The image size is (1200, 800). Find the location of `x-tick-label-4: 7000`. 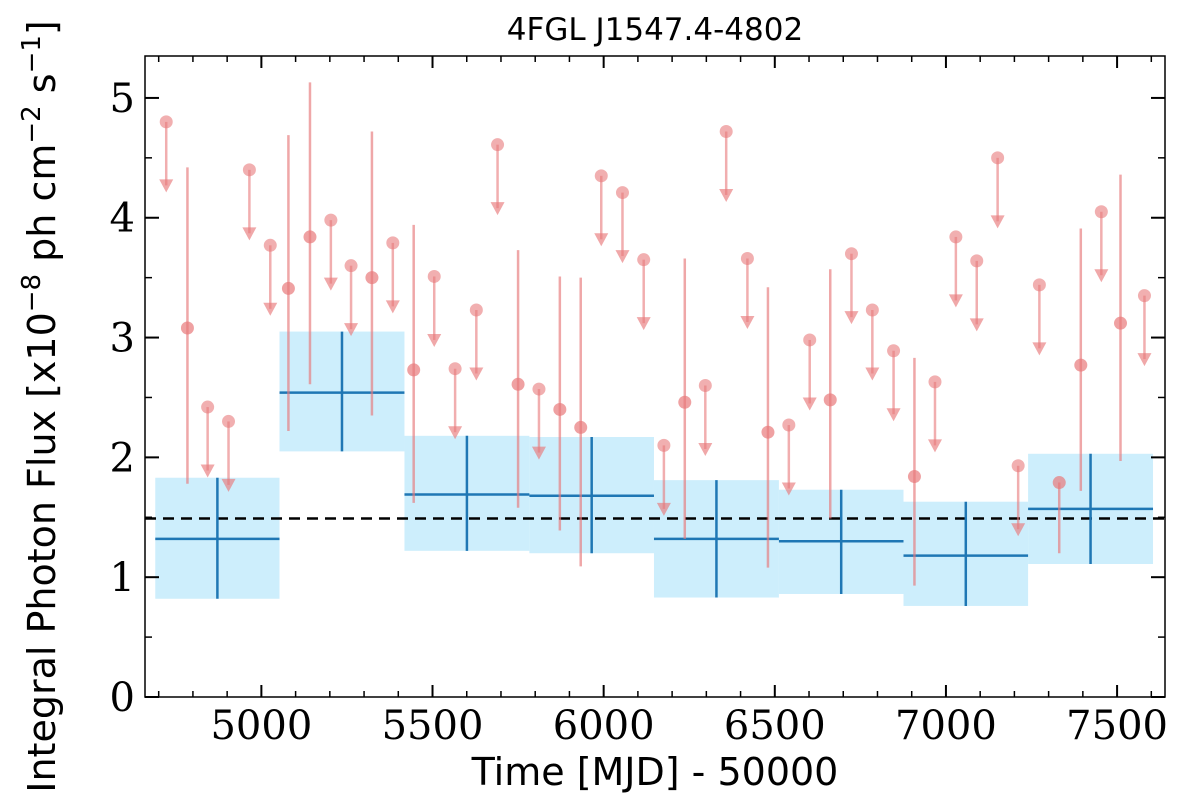

x-tick-label-4: 7000 is located at coordinates (946, 726).